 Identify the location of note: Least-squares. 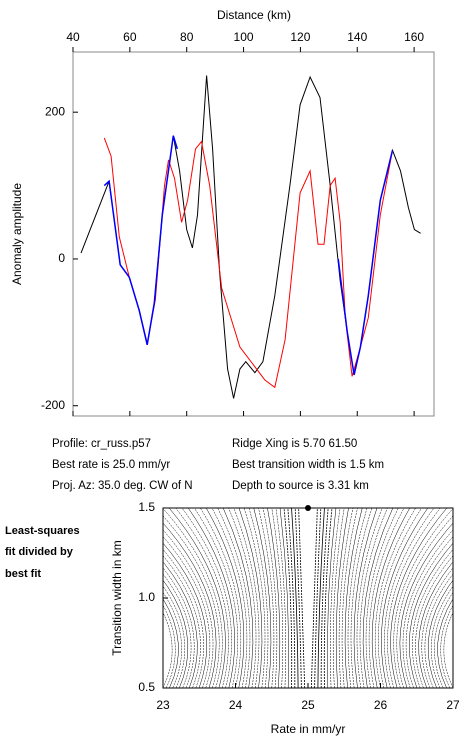
(42, 531).